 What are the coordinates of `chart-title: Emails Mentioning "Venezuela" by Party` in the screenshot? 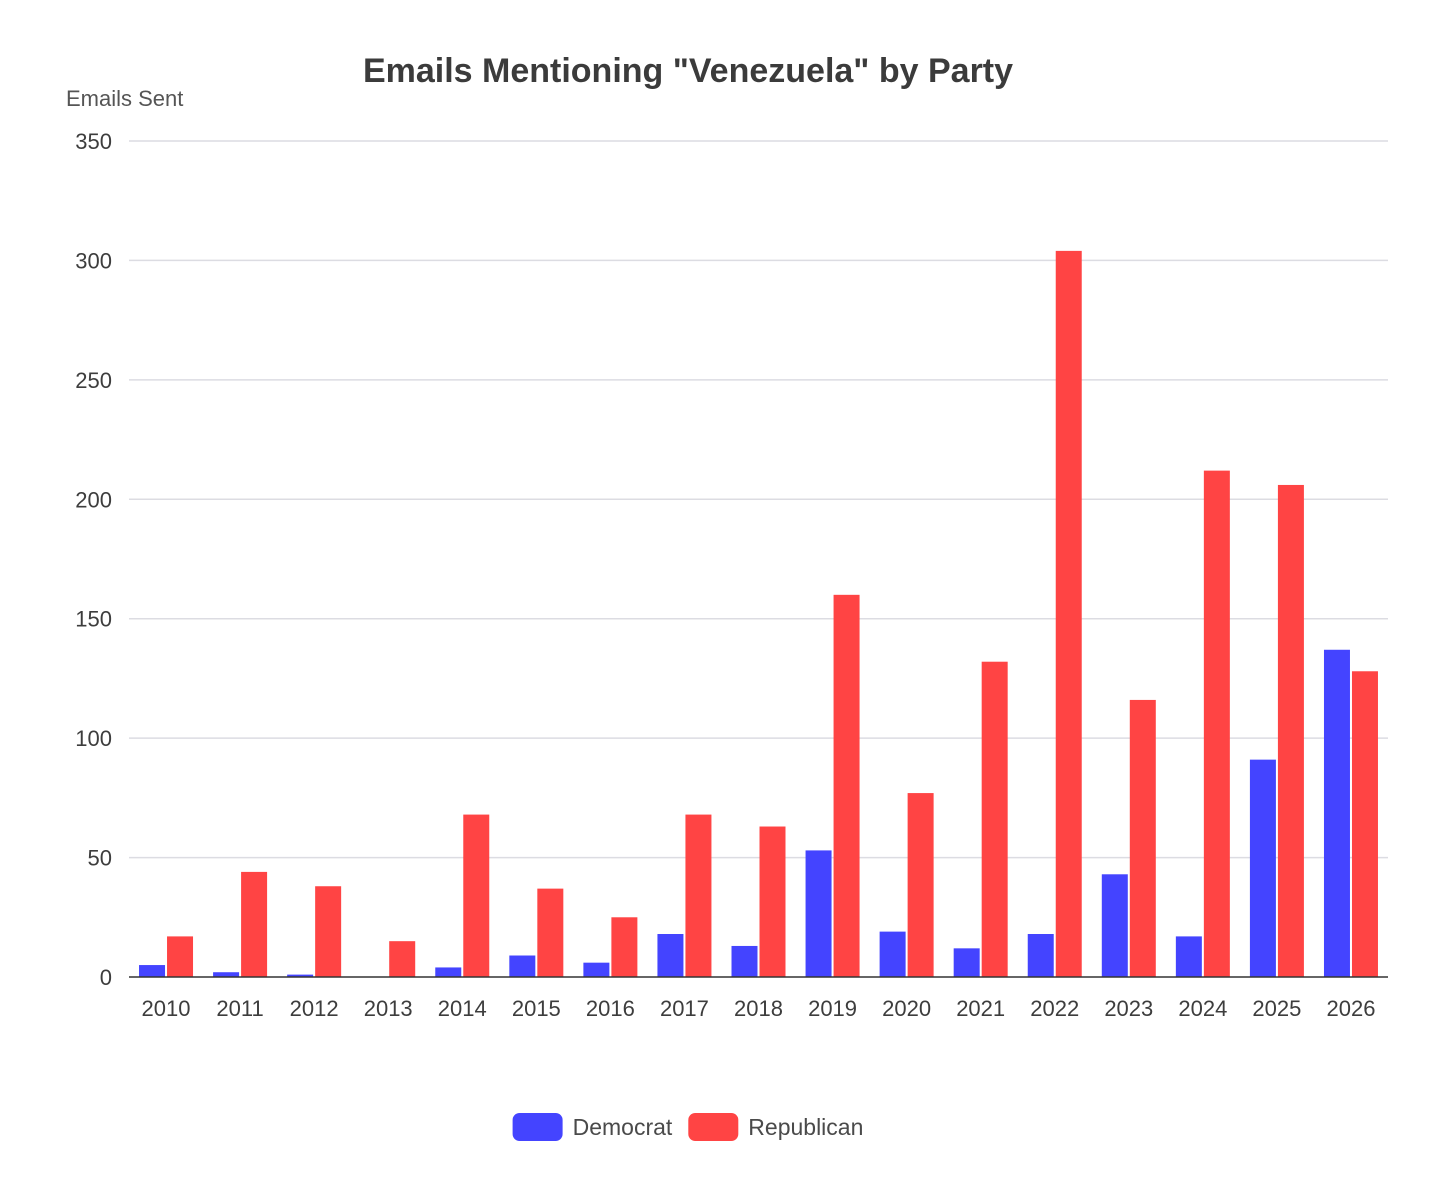 It's located at (688, 71).